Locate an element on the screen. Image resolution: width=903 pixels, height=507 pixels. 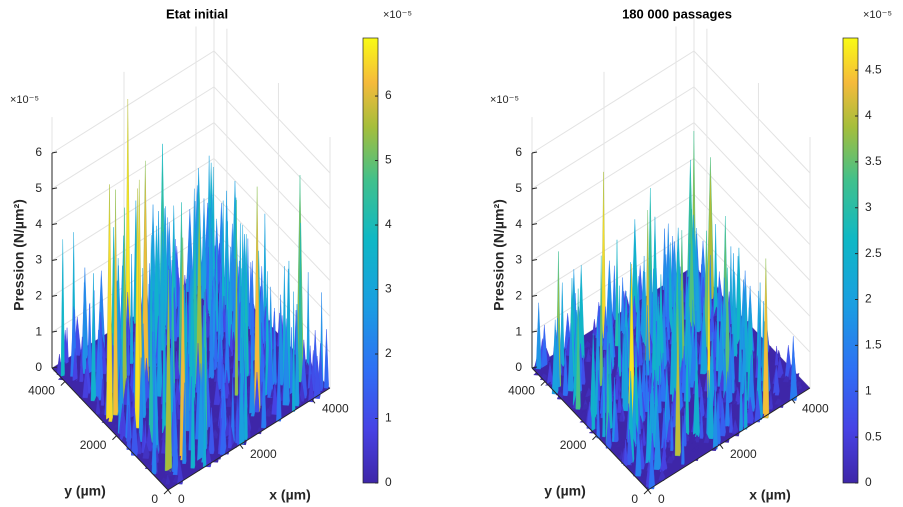
x-tick-label: 4000 is located at coordinates (335, 409).